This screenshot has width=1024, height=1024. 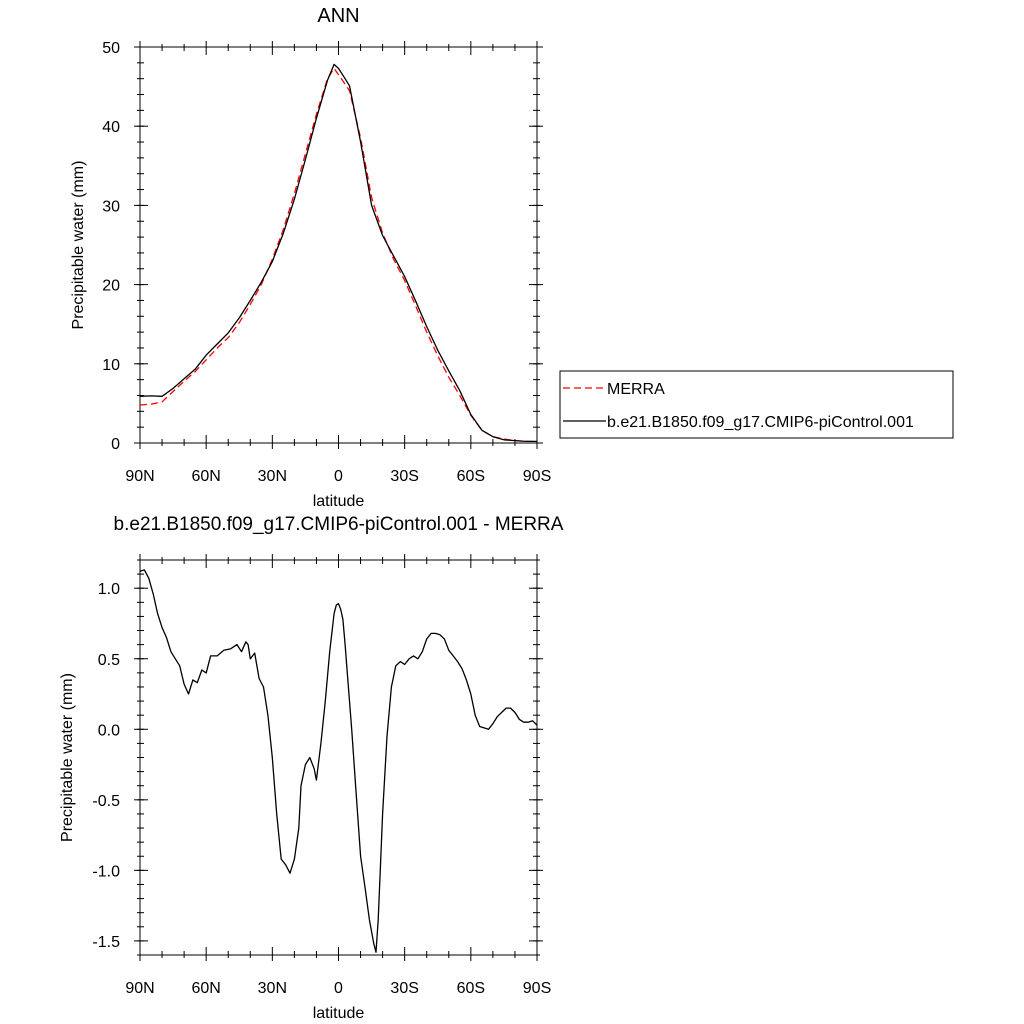 I want to click on top-y-tick-label: 30, so click(x=111, y=206).